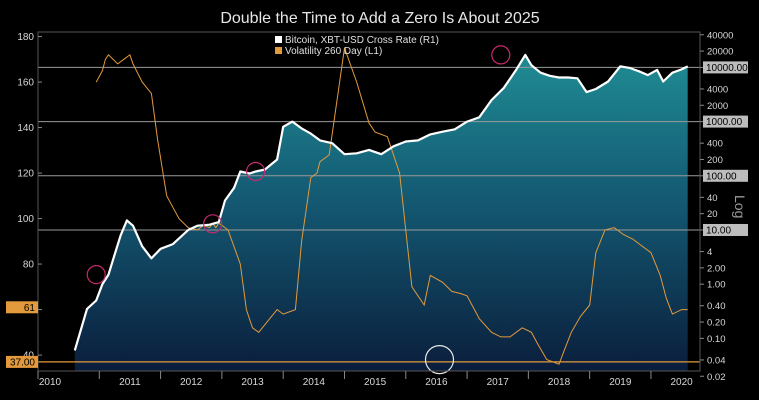 This screenshot has width=759, height=400. Describe the element at coordinates (709, 252) in the screenshot. I see `right-tick-label: 4` at that location.